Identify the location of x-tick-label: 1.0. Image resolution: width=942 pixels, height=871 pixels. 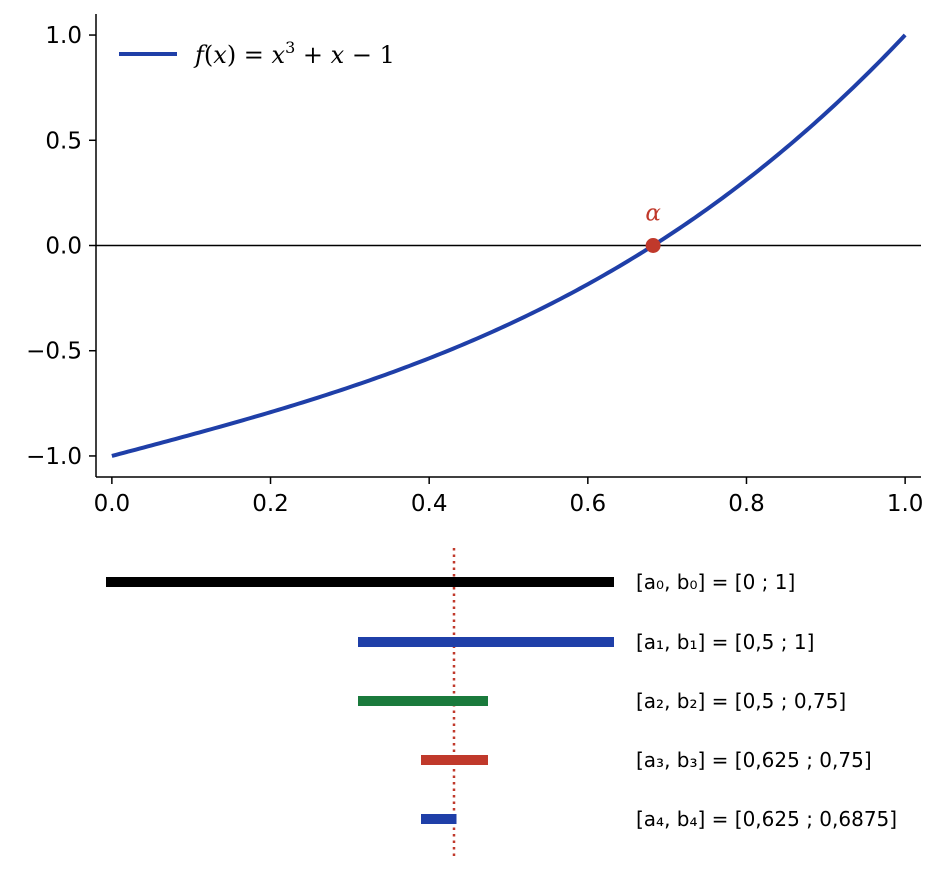
(905, 504).